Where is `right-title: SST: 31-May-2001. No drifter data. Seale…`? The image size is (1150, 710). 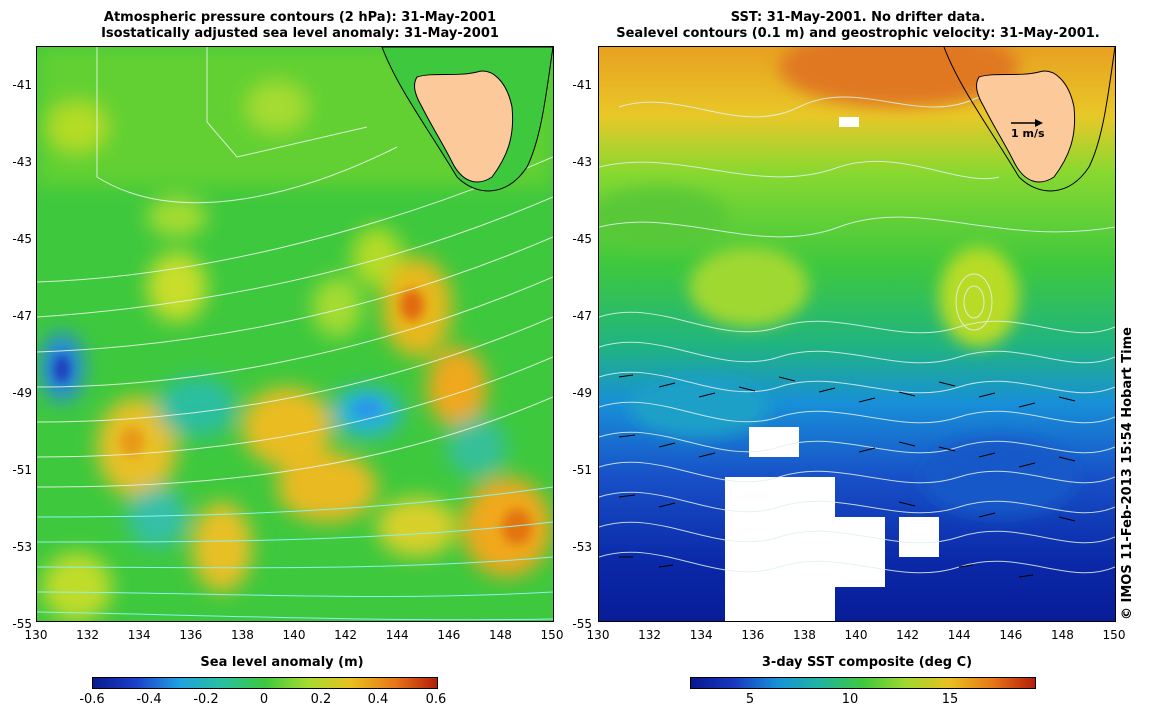 right-title: SST: 31-May-2001. No drifter data. Seale… is located at coordinates (858, 26).